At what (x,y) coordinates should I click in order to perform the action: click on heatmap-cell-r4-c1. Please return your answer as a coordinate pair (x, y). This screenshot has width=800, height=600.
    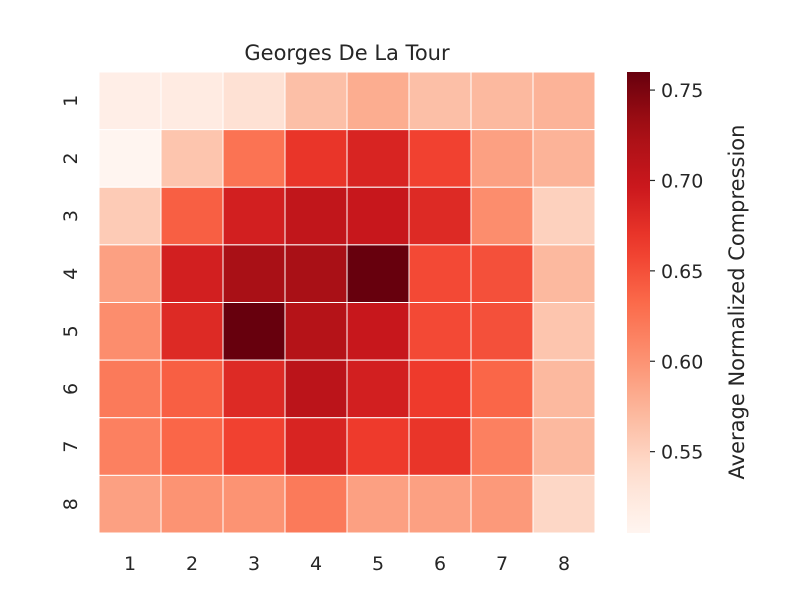
    Looking at the image, I should click on (130, 273).